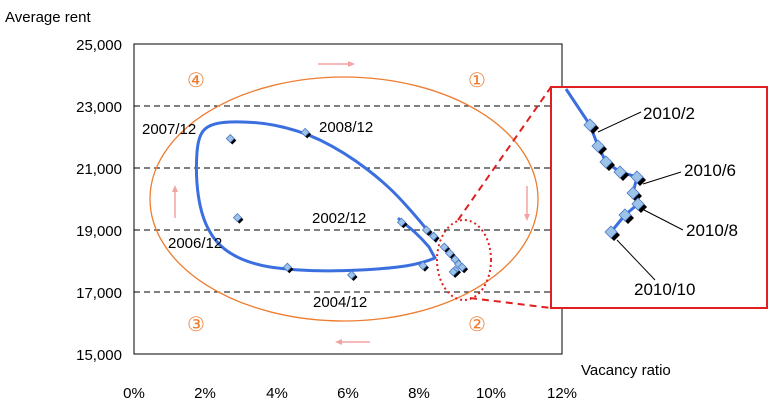  I want to click on zoom-label-2010-6: 2010/6, so click(710, 170).